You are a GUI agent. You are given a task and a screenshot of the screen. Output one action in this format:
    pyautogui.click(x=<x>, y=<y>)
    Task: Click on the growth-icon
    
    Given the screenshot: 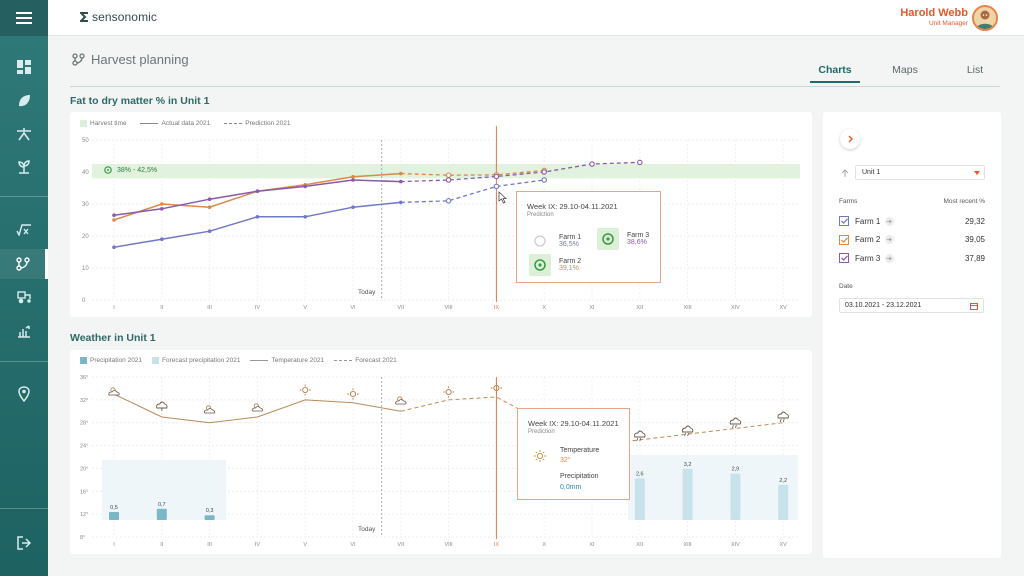 What is the action you would take?
    pyautogui.click(x=24, y=331)
    